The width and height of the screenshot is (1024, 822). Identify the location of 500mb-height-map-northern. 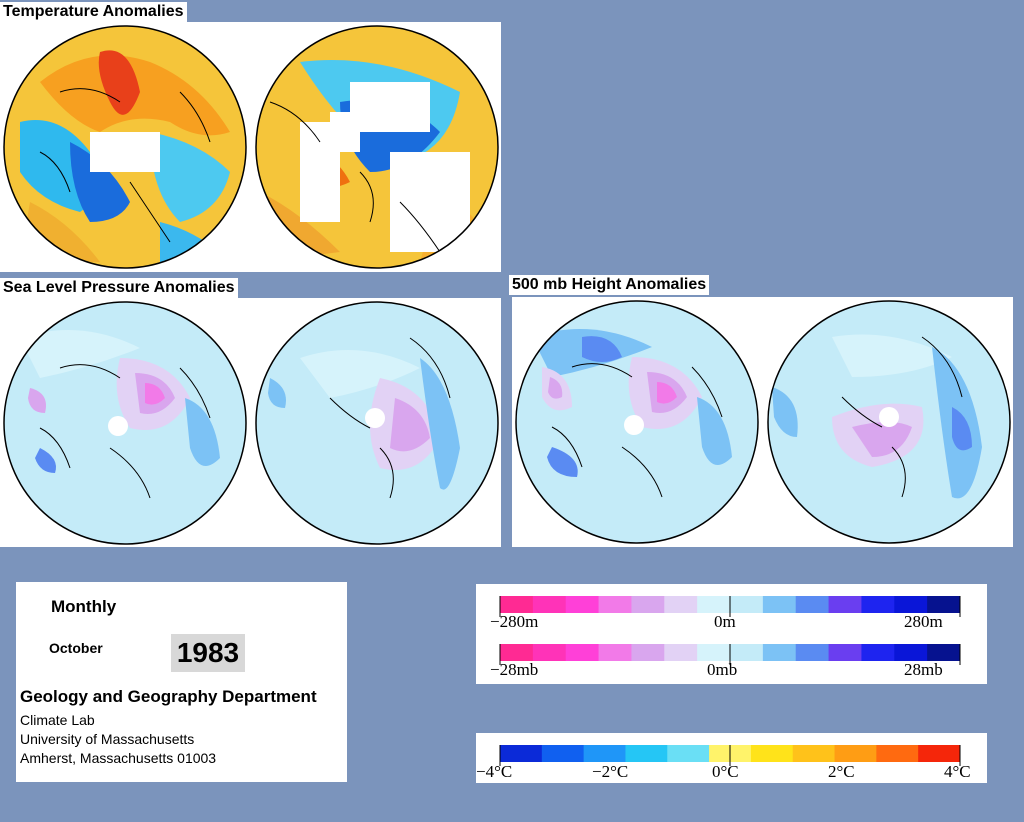
(637, 422).